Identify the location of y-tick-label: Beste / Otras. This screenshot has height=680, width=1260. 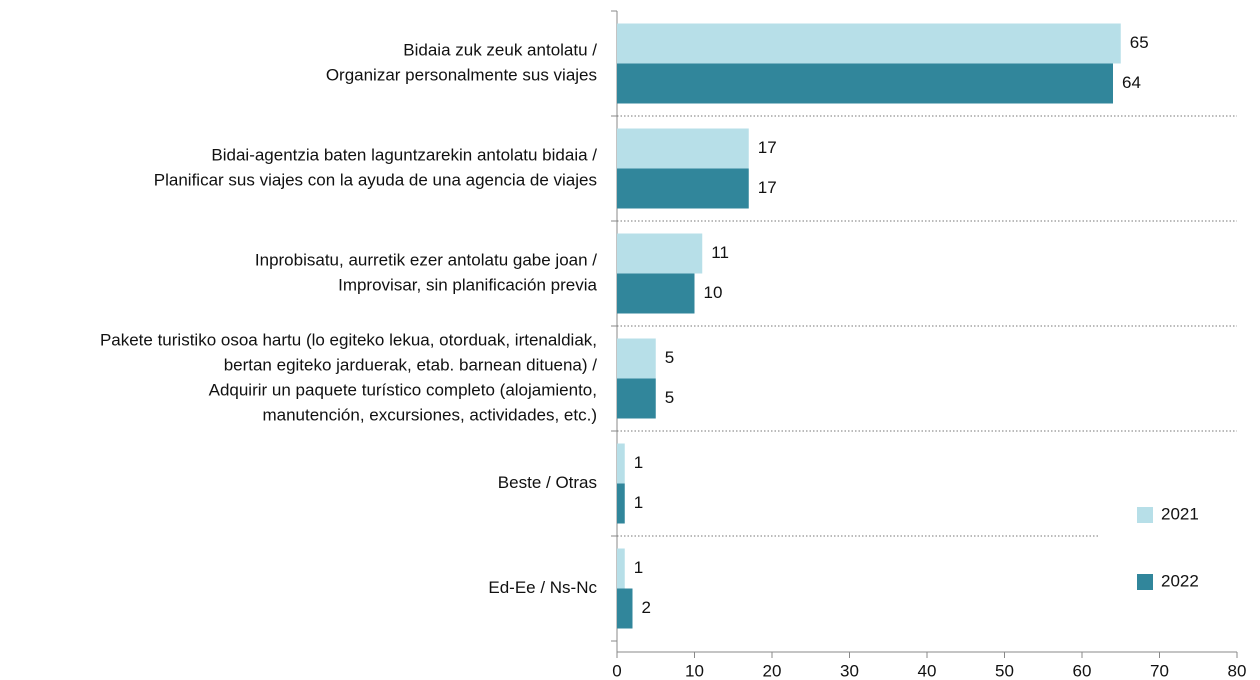
(547, 482).